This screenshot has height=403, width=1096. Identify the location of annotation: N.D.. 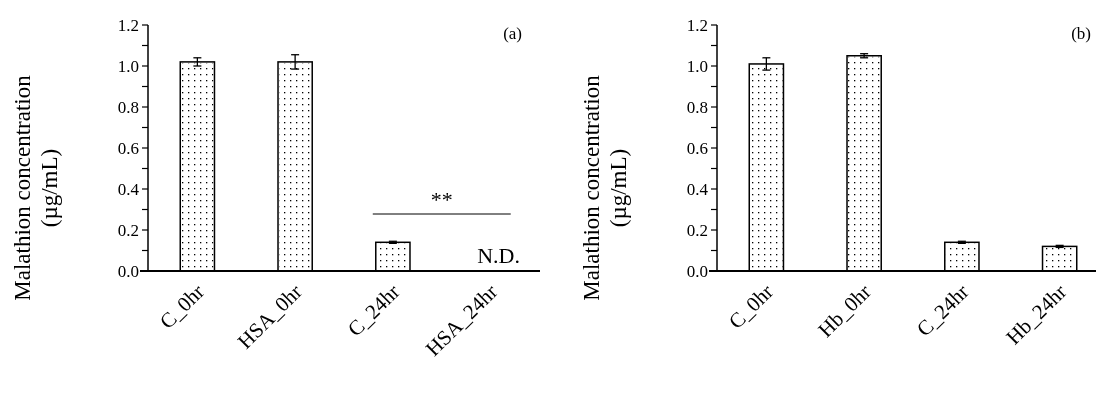
(499, 255).